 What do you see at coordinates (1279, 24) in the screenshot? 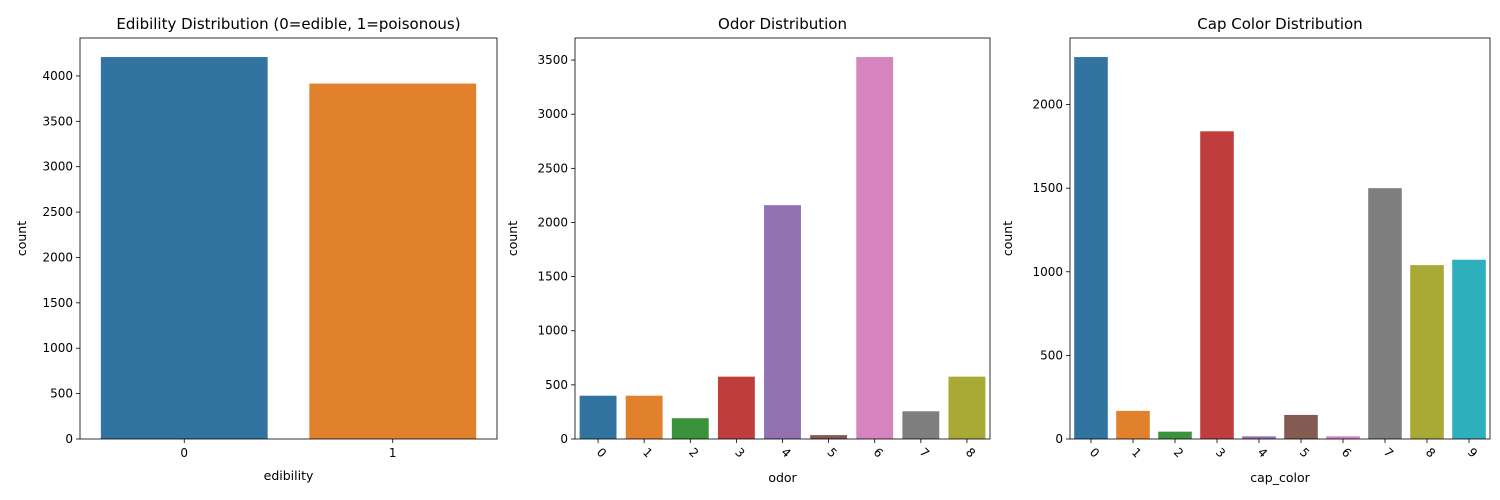
I see `chart-title: Cap Color Distribution` at bounding box center [1279, 24].